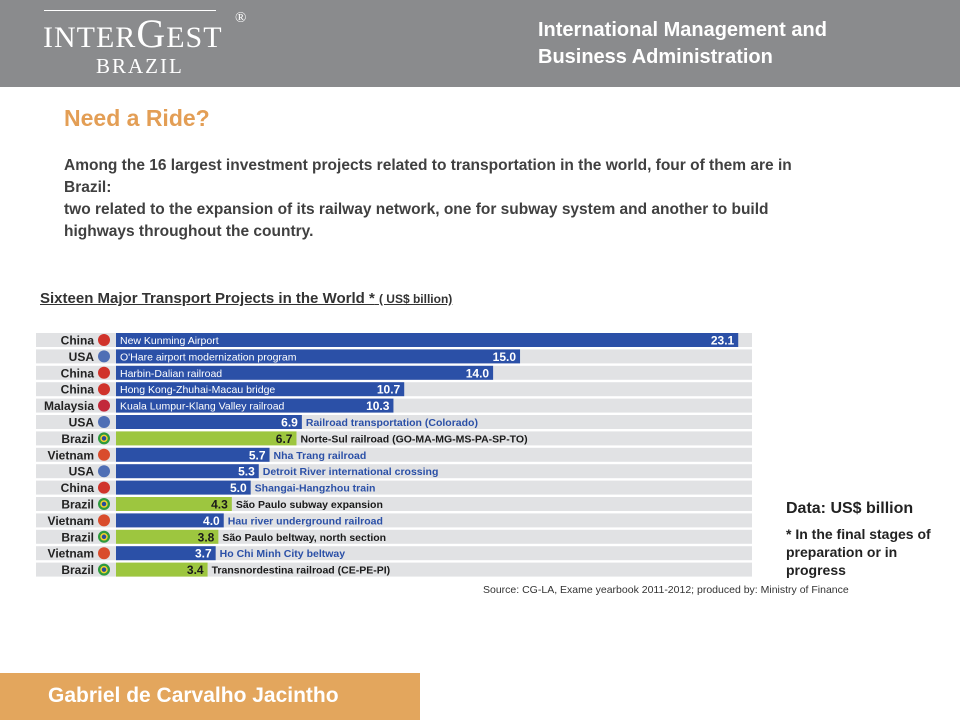 The width and height of the screenshot is (960, 720). What do you see at coordinates (208, 357) in the screenshot?
I see `project-label: O'Hare airport modernization program` at bounding box center [208, 357].